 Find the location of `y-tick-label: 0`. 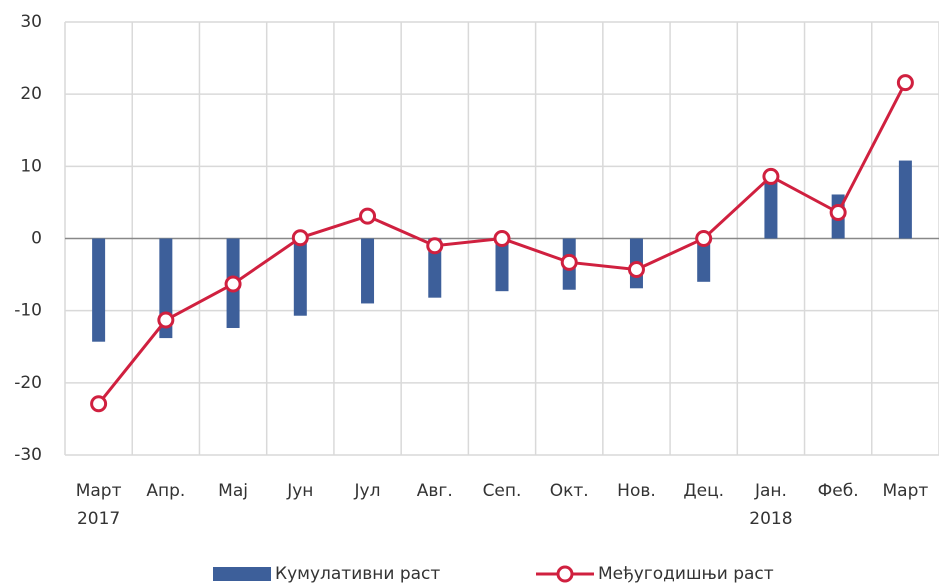

y-tick-label: 0 is located at coordinates (36, 239).